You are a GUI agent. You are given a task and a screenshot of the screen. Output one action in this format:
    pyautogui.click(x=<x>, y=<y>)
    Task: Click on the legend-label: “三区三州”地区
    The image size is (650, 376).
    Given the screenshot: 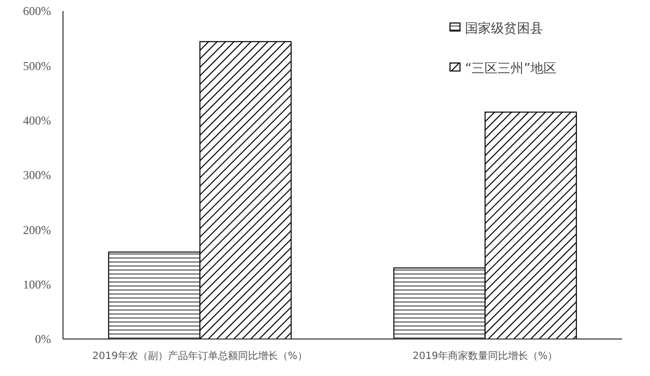 What is the action you would take?
    pyautogui.click(x=510, y=69)
    